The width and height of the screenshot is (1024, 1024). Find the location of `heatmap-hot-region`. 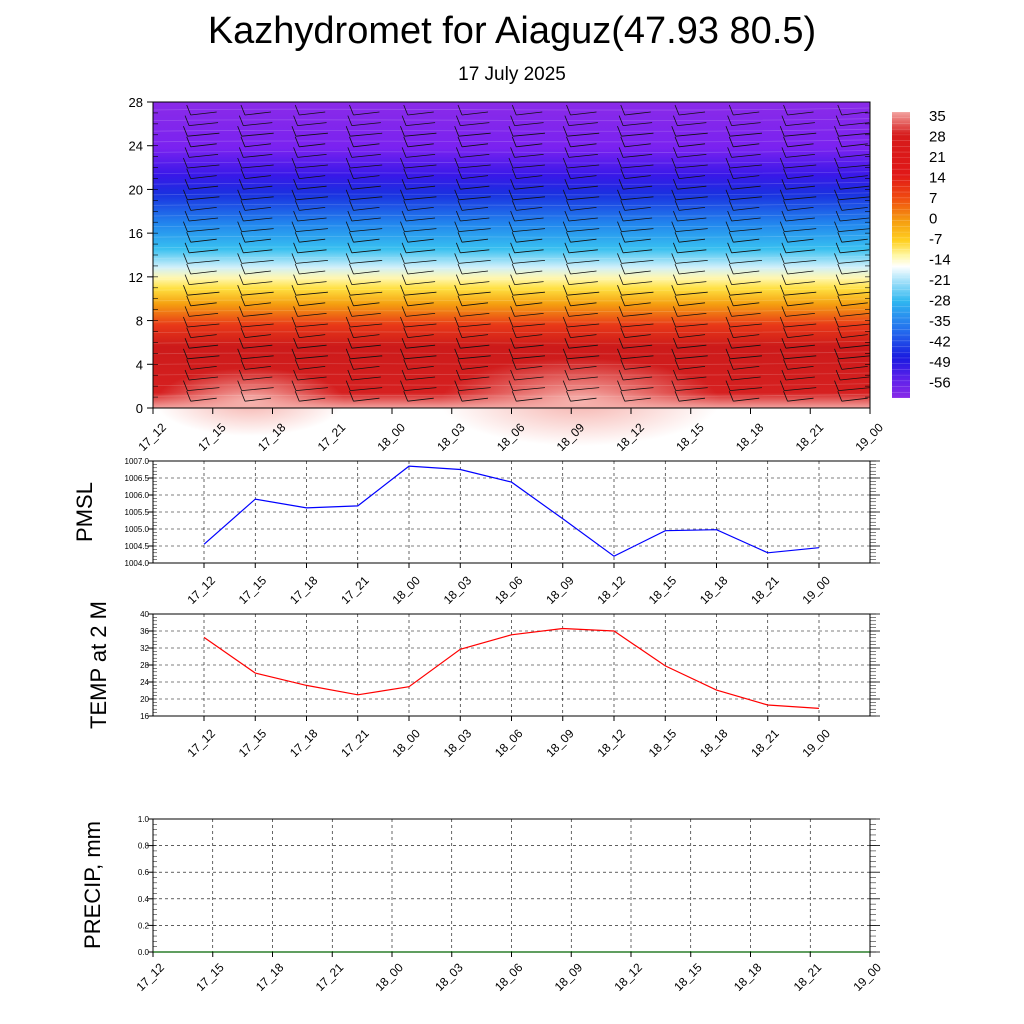

heatmap-hot-region is located at coordinates (580, 402).